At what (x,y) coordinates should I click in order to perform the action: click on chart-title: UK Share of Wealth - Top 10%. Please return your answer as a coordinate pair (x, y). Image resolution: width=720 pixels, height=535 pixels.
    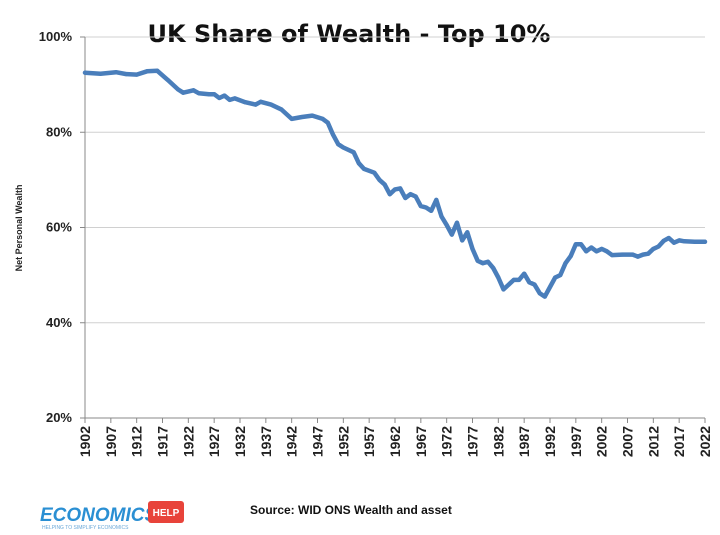
    Looking at the image, I should click on (349, 34).